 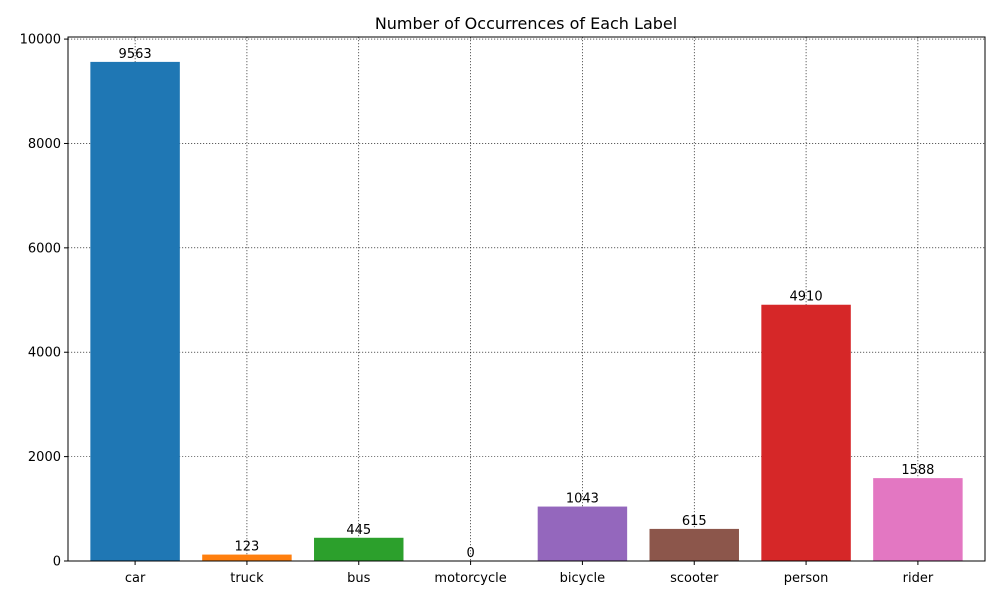 What do you see at coordinates (918, 578) in the screenshot?
I see `x-tick-label: rider` at bounding box center [918, 578].